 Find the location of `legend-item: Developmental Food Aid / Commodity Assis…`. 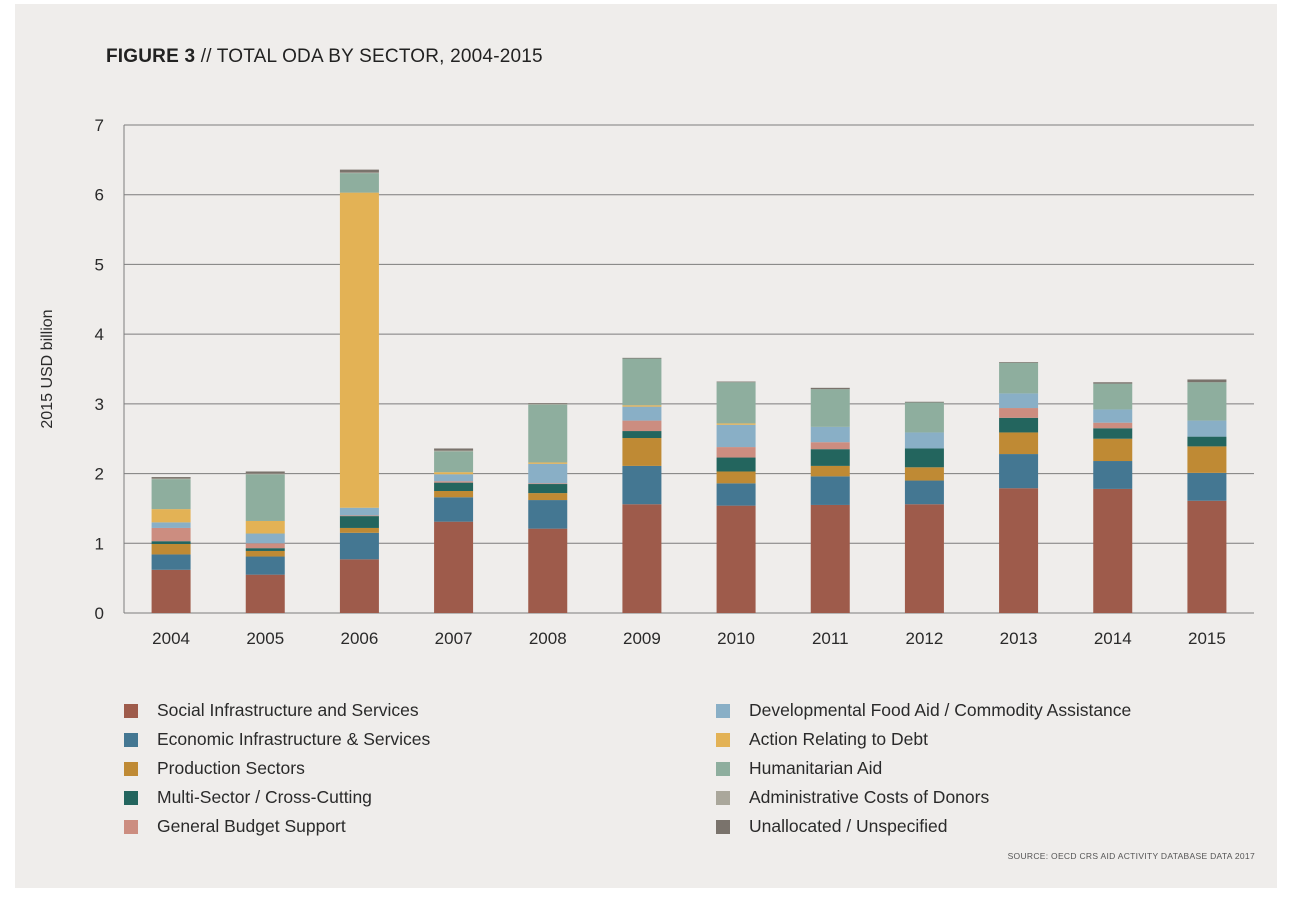

legend-item: Developmental Food Aid / Commodity Assis… is located at coordinates (923, 710).